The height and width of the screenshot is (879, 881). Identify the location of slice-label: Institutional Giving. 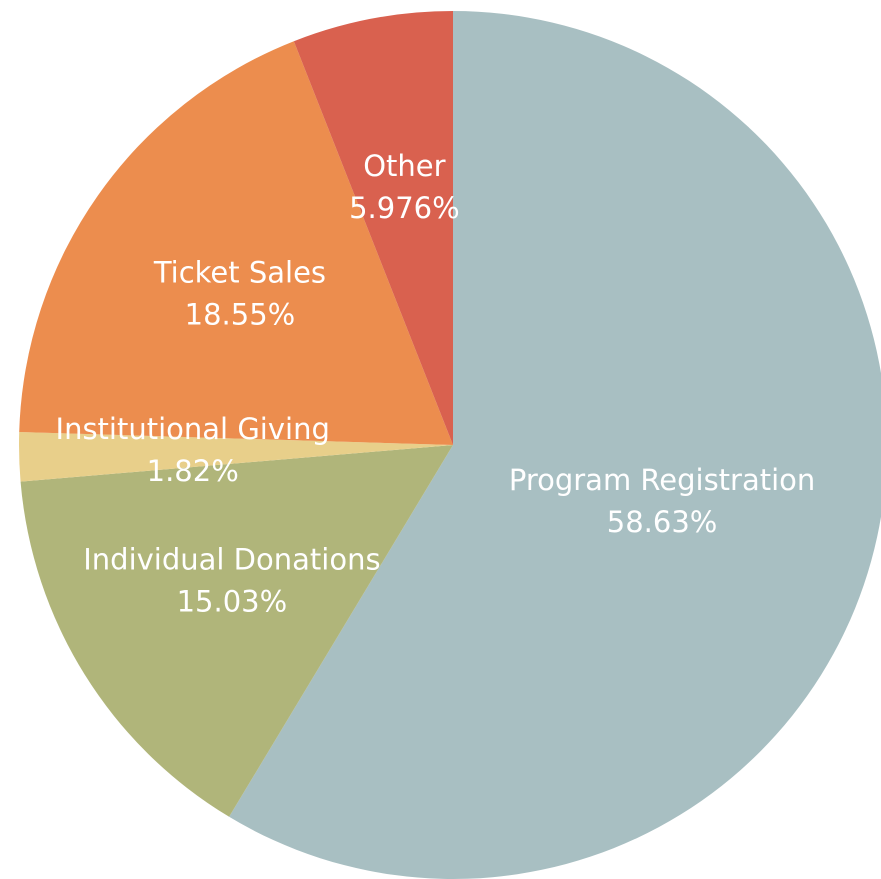
(193, 429).